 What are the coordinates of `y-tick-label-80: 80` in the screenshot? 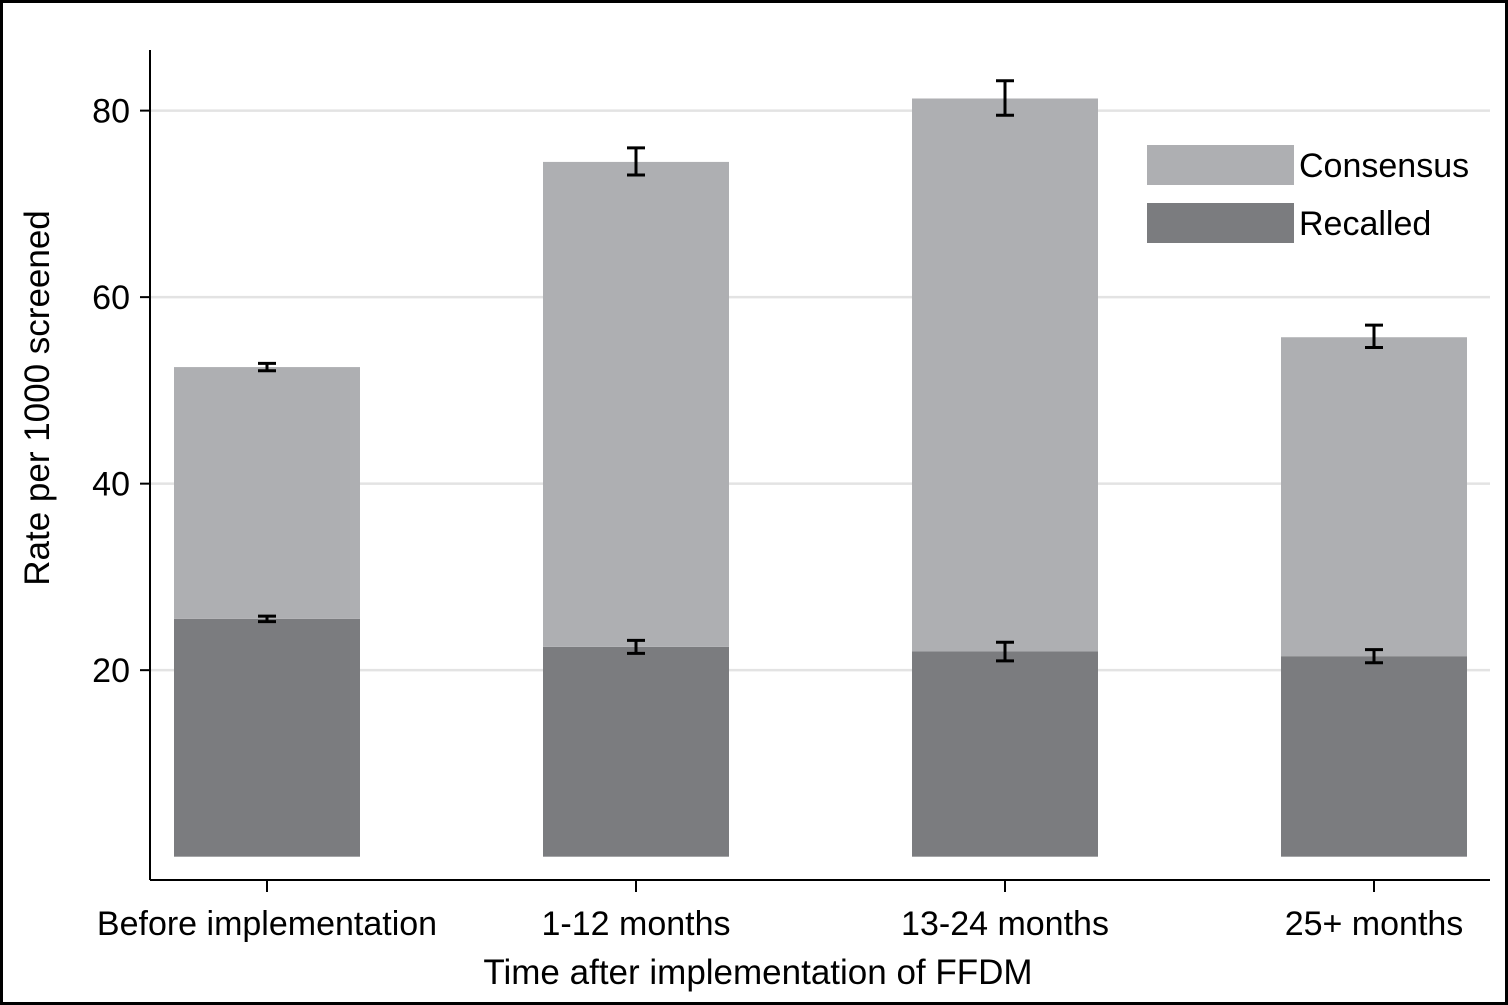 It's located at (111, 112).